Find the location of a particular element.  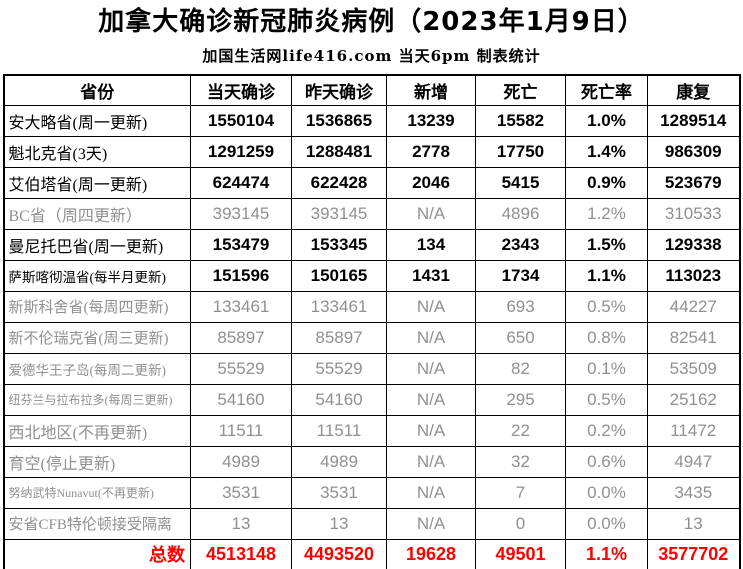

column-header-deaths: 死亡 is located at coordinates (520, 90).